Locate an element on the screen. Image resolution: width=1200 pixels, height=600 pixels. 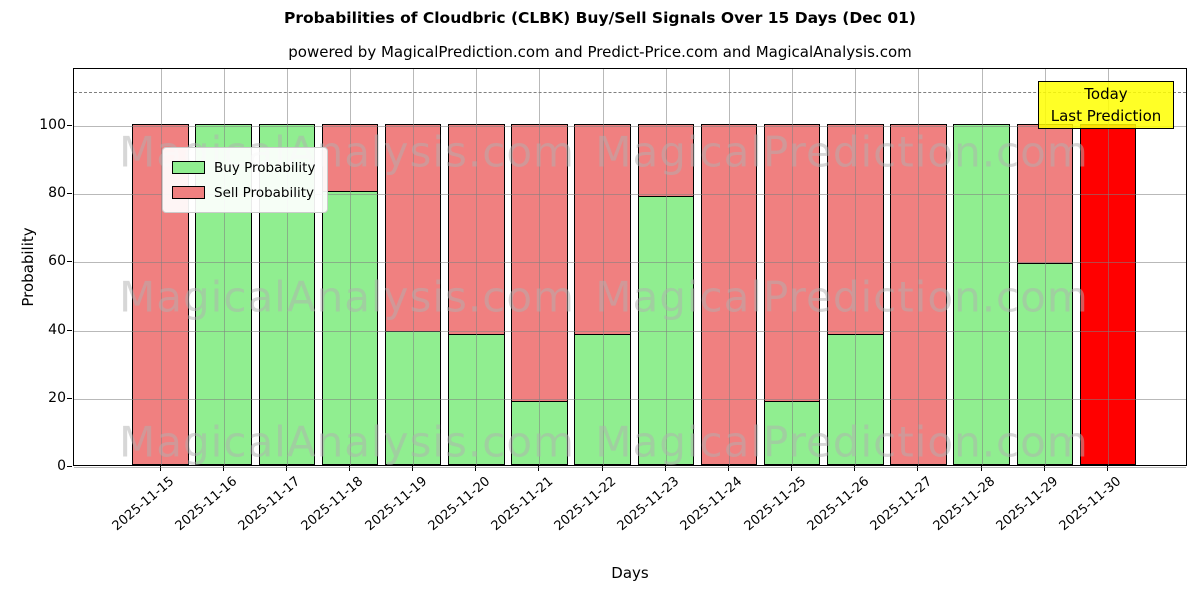
x-tick-label: 2025-11-18 is located at coordinates (333, 504).